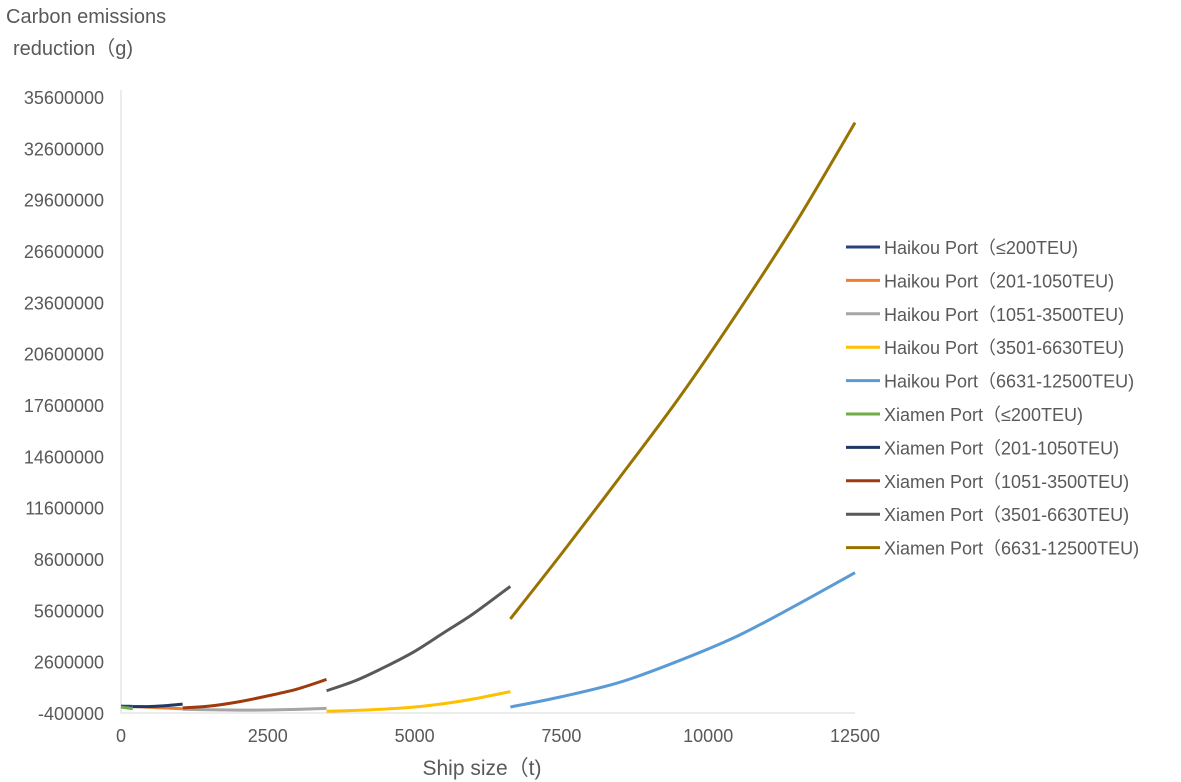 This screenshot has height=782, width=1181. Describe the element at coordinates (1006, 515) in the screenshot. I see `legend-label-9: Xiamen Port（3501-6630TEU)` at that location.